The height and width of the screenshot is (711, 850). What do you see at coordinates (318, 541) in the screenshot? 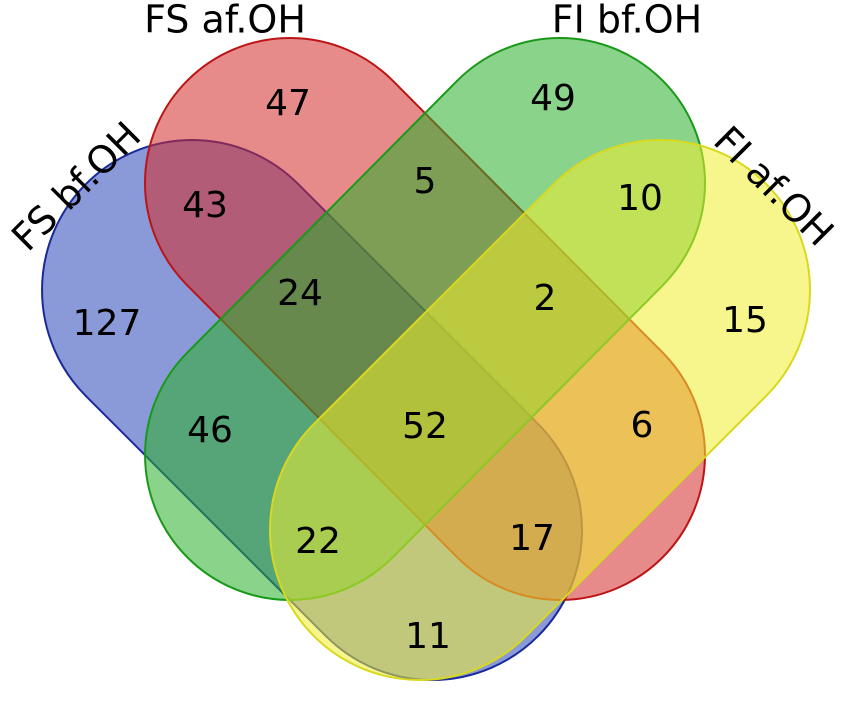
I see `region-count: 22` at bounding box center [318, 541].